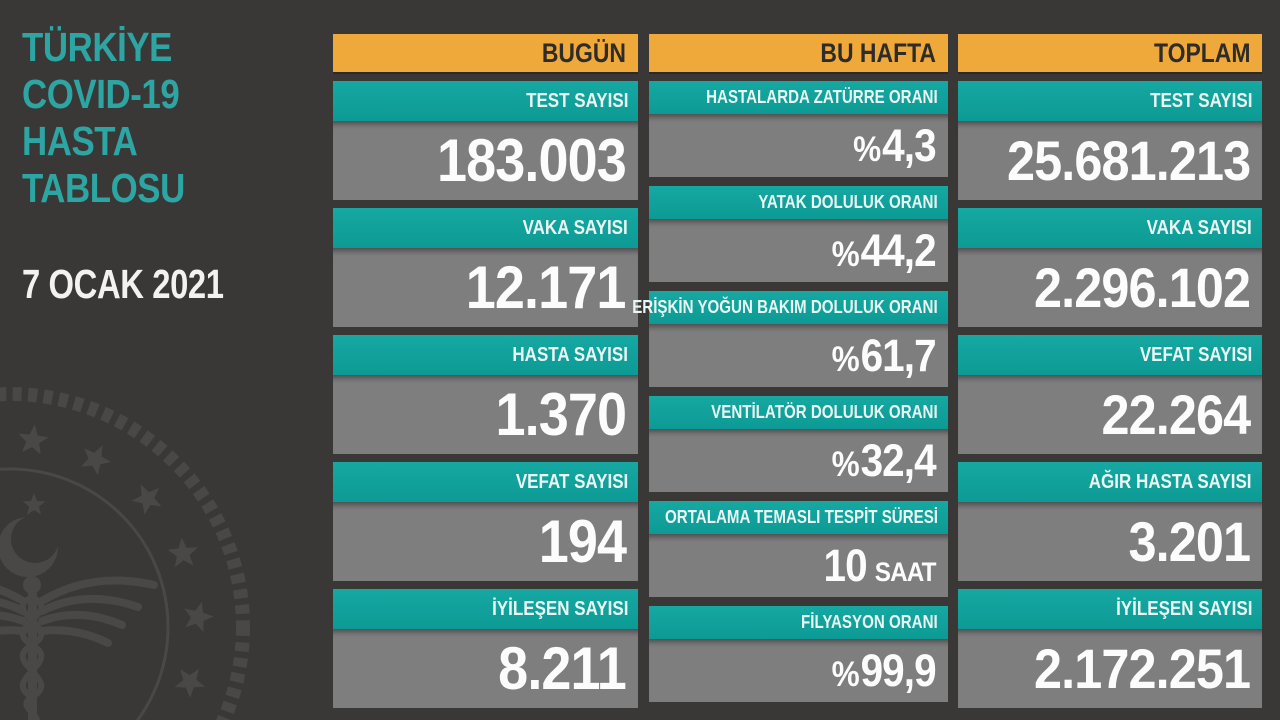 The width and height of the screenshot is (1280, 720). I want to click on stat-value: 3.201, so click(1189, 541).